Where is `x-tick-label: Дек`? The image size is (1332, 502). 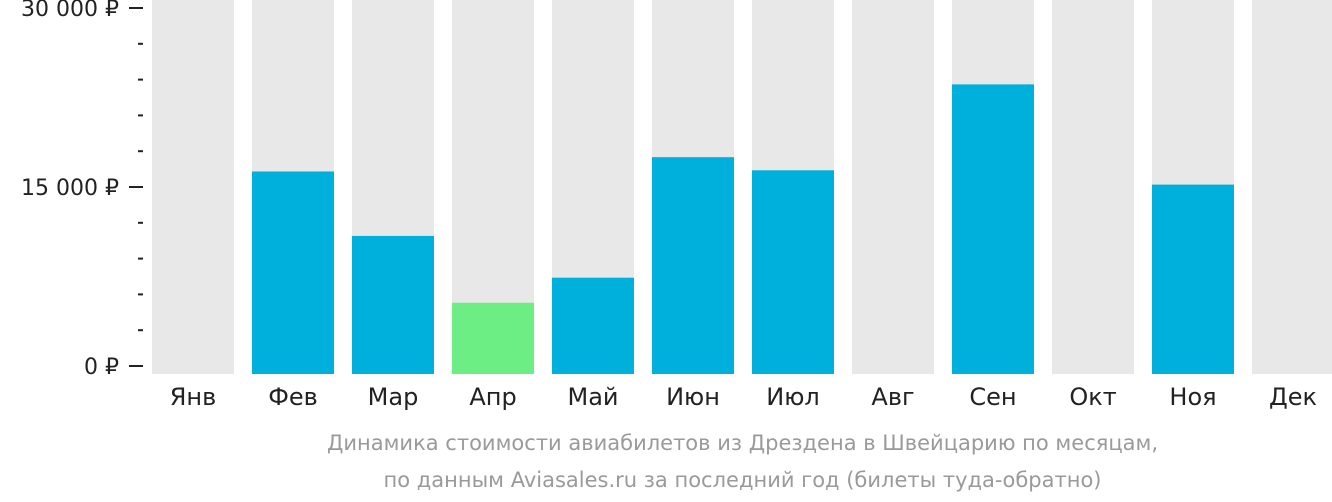 x-tick-label: Дек is located at coordinates (1293, 397).